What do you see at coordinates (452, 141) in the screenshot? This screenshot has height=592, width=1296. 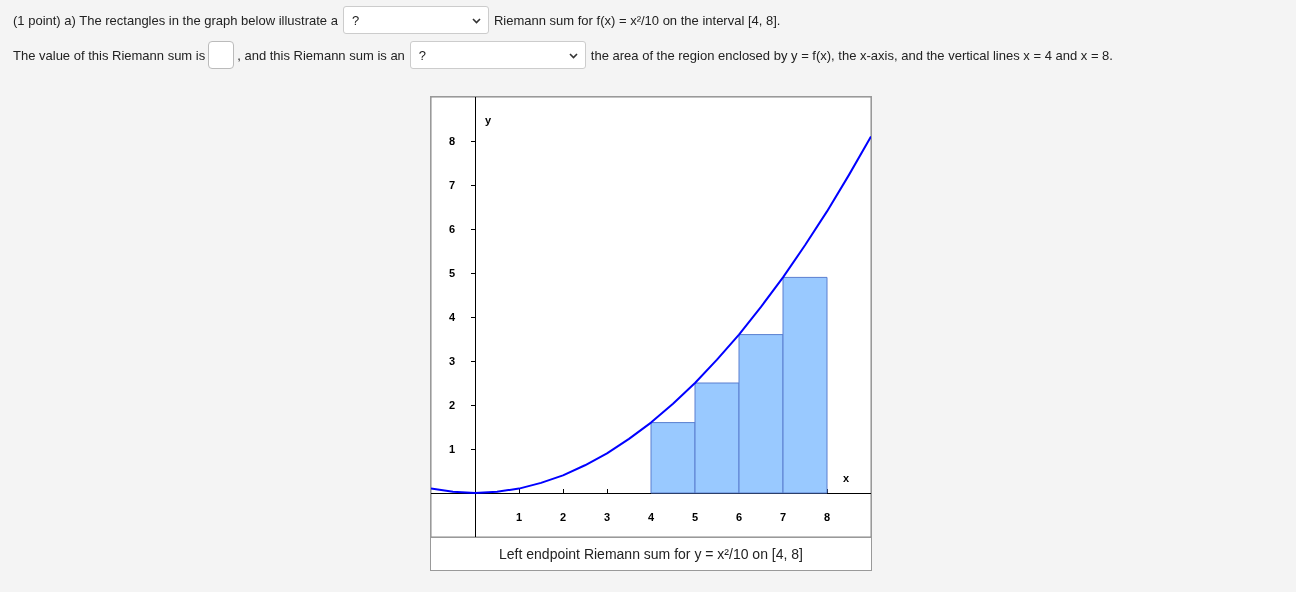 I see `y-tick-label: 8` at bounding box center [452, 141].